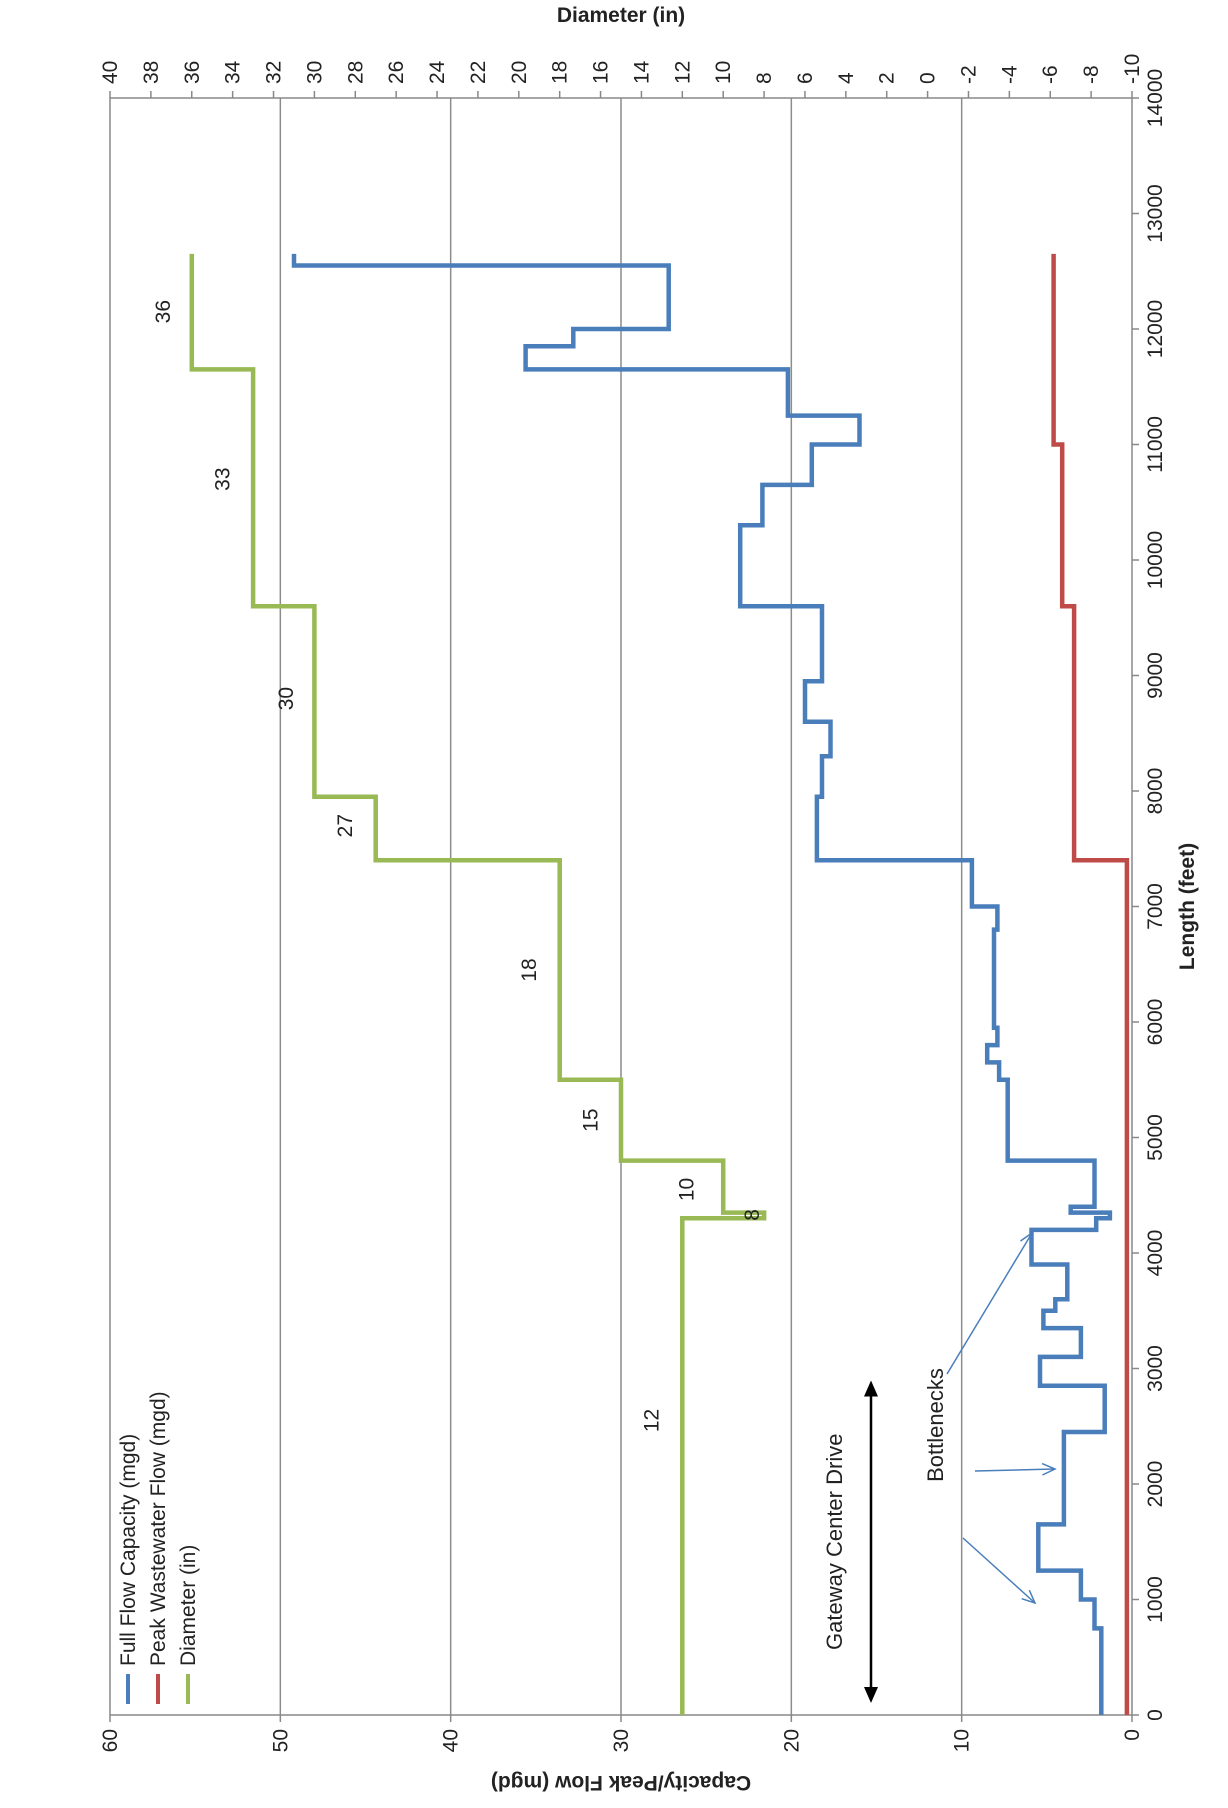  Describe the element at coordinates (723, 72) in the screenshot. I see `y2-tick-label-10: 10` at that location.